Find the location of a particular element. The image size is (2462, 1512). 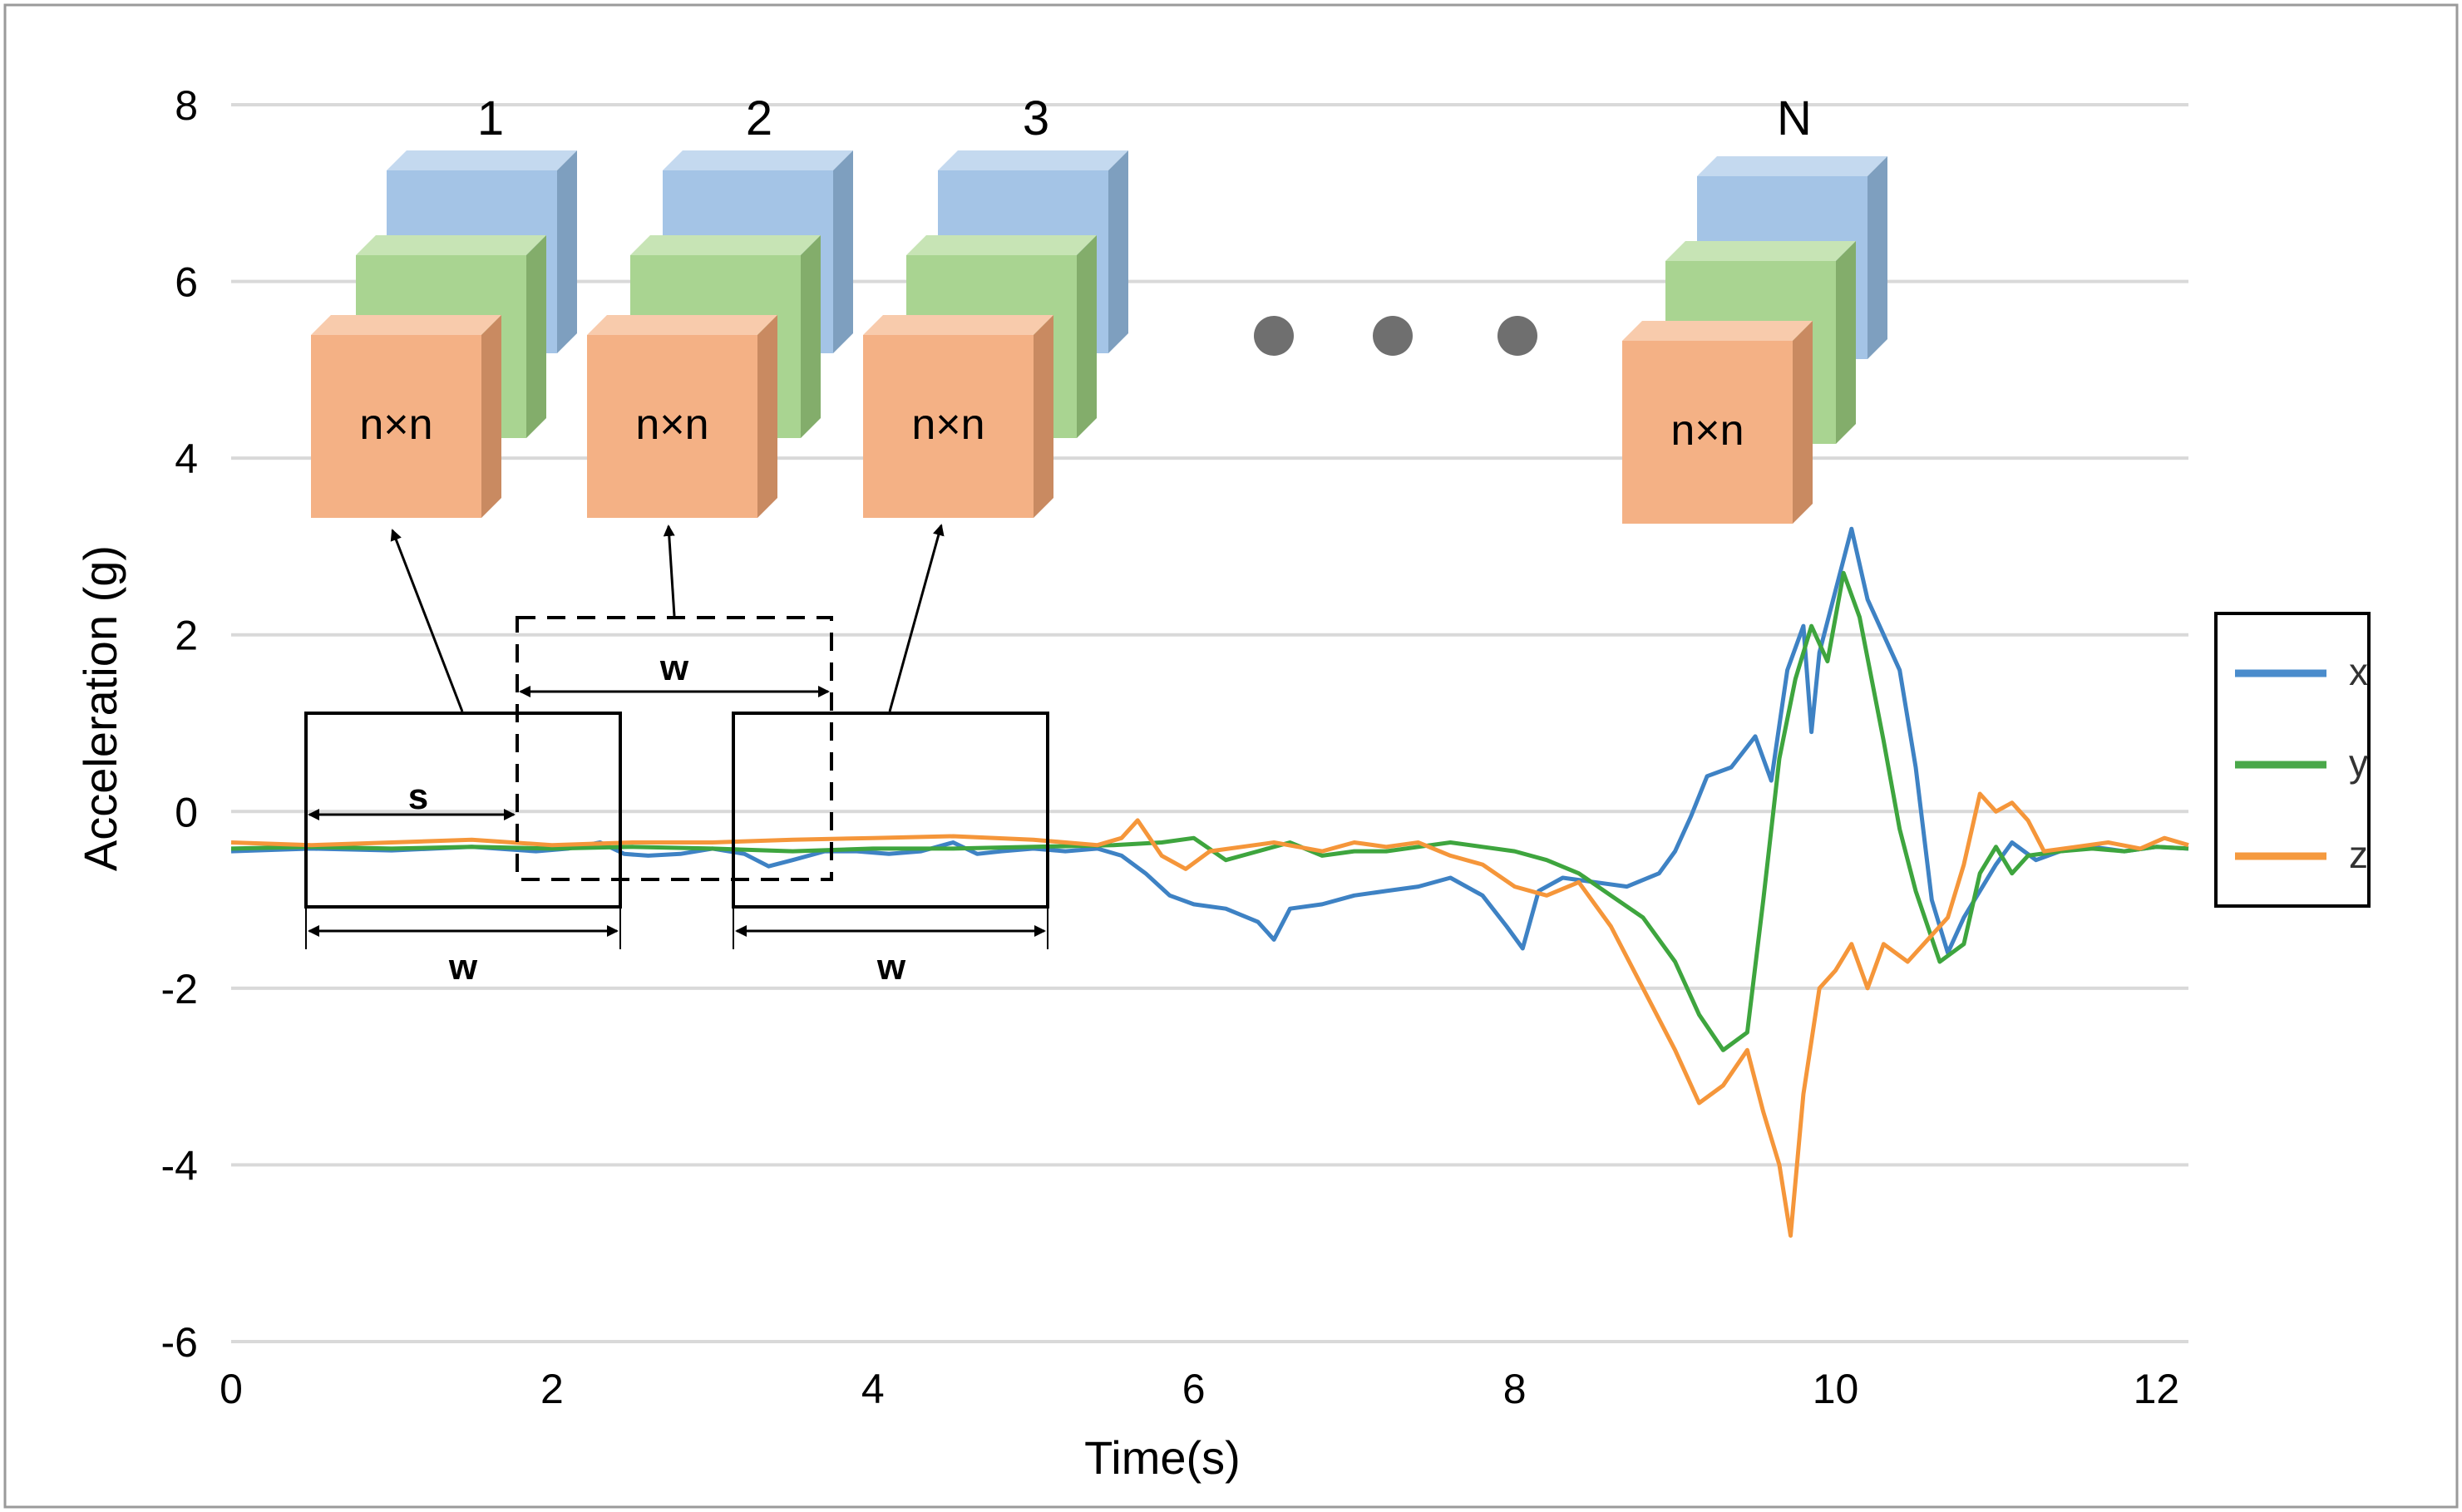

x-tick-label: 6 is located at coordinates (1194, 1389).